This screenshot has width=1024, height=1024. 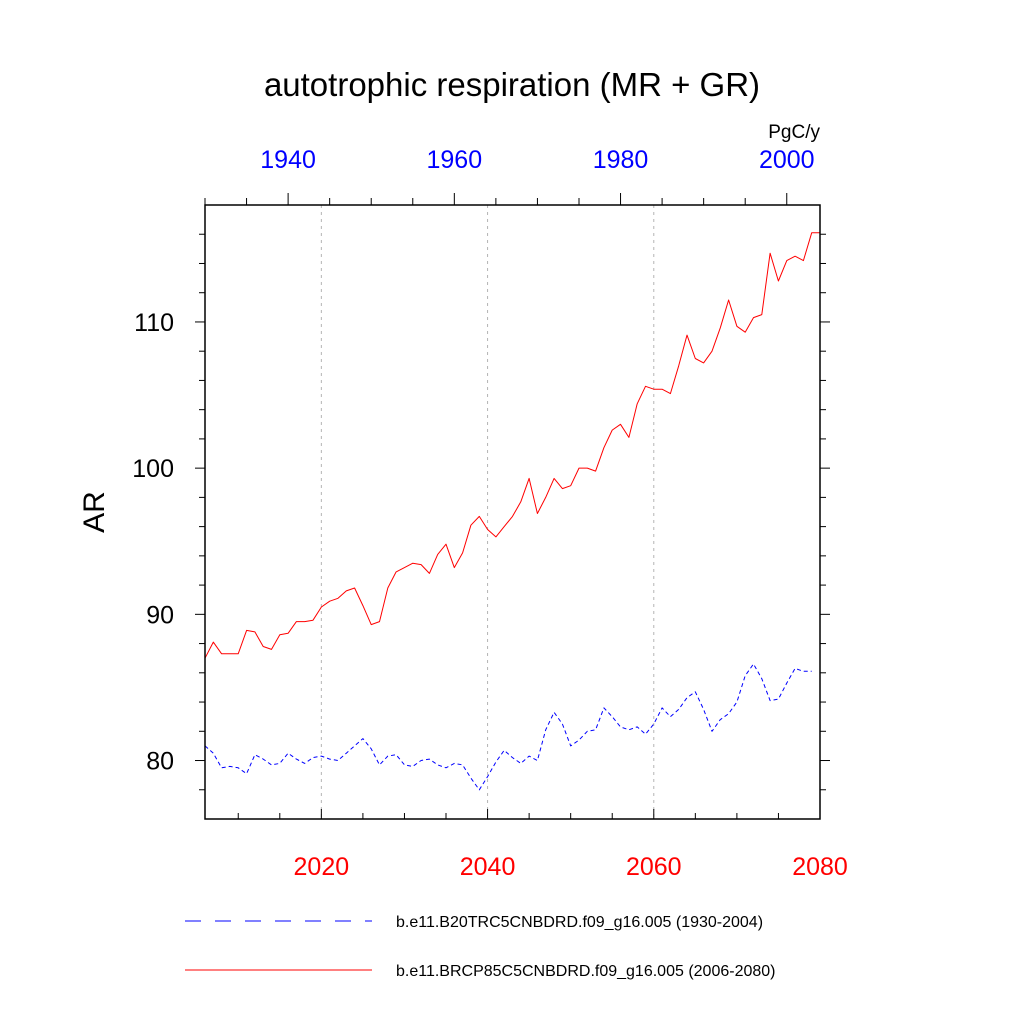 I want to click on y-tick-label-110: 110, so click(x=154, y=323).